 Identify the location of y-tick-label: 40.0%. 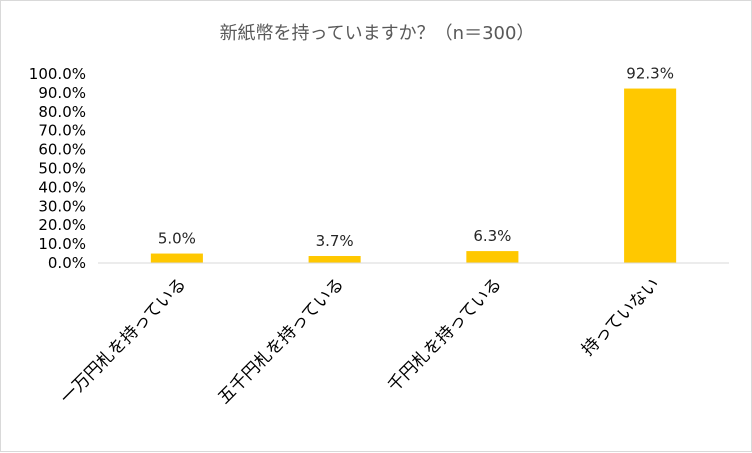
(62, 187).